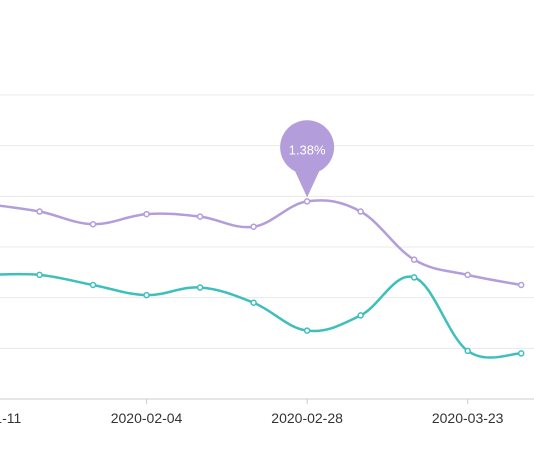 This screenshot has height=450, width=534. What do you see at coordinates (147, 418) in the screenshot?
I see `x-tick-label: 2020-02-04` at bounding box center [147, 418].